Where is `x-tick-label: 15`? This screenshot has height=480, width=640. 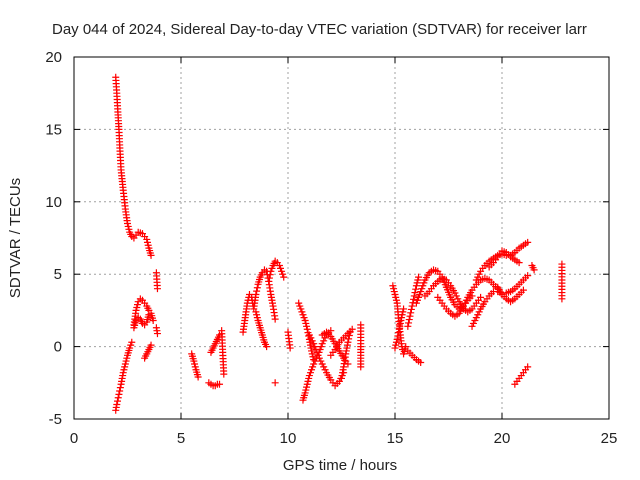 x-tick-label: 15 is located at coordinates (395, 438).